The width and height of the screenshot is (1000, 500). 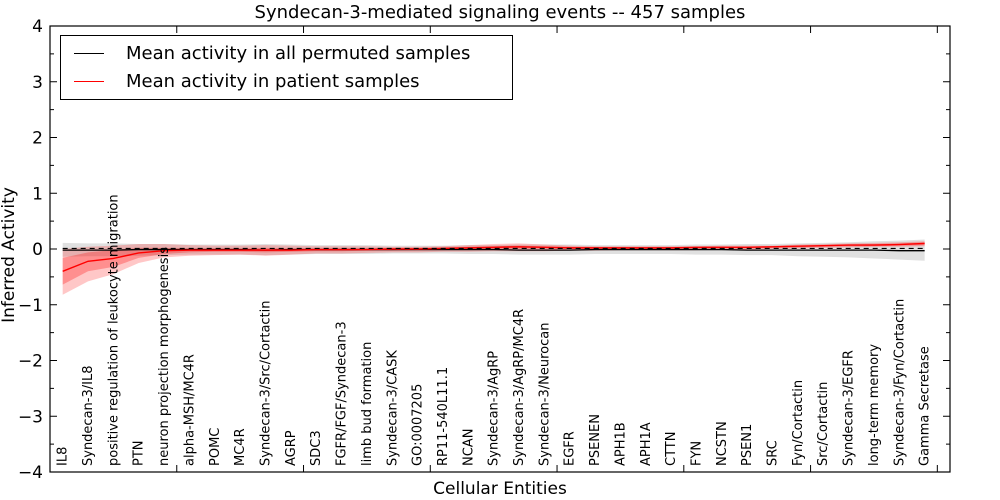 I want to click on y-tick-label: 2, so click(x=37, y=139).